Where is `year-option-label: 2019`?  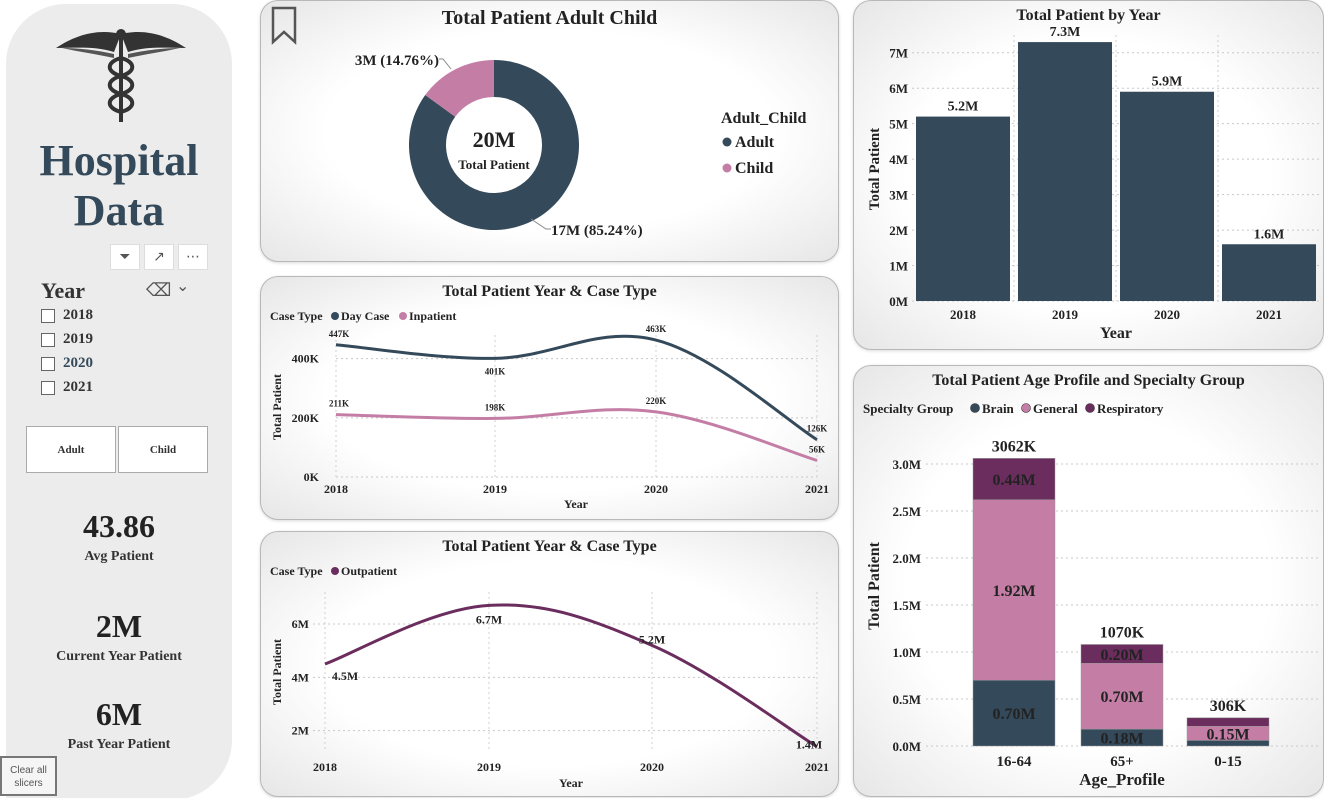
year-option-label: 2019 is located at coordinates (78, 339).